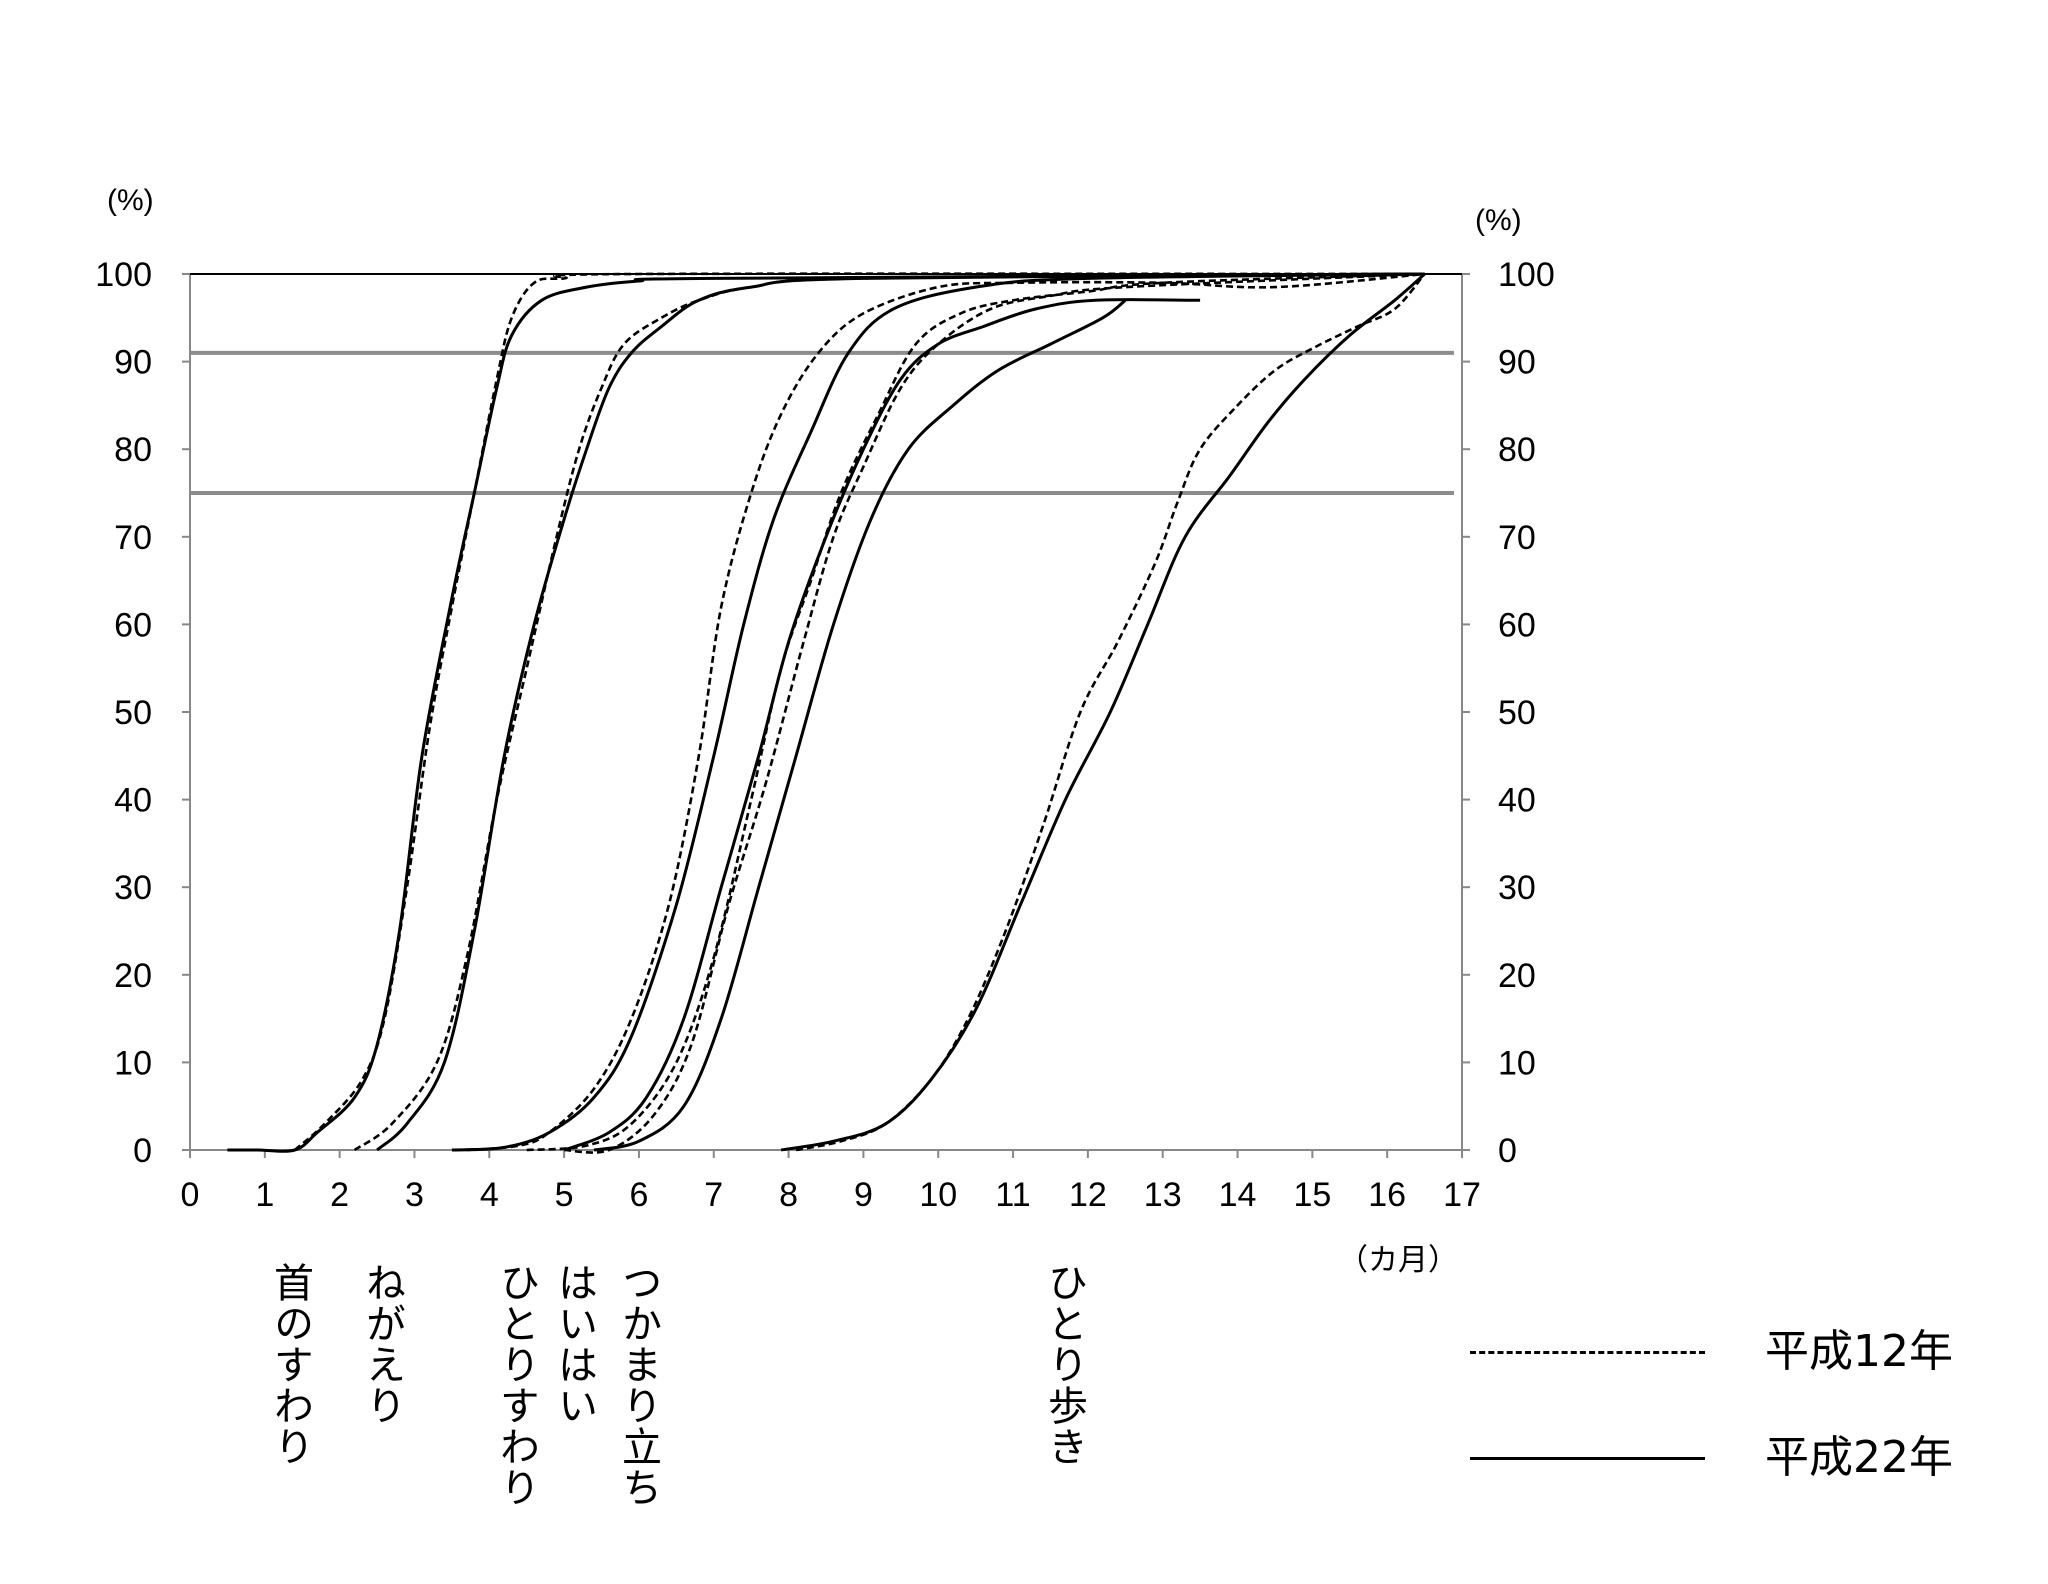 This screenshot has width=2048, height=1584. What do you see at coordinates (1859, 1457) in the screenshot?
I see `legend-label: 平成22年` at bounding box center [1859, 1457].